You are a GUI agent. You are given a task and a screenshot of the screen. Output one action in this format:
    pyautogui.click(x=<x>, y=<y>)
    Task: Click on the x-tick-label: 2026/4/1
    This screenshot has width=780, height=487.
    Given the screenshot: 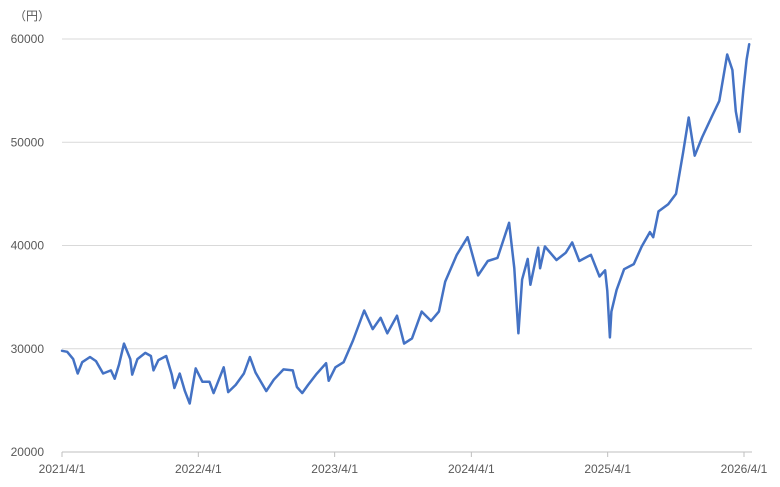 What is the action you would take?
    pyautogui.click(x=744, y=469)
    